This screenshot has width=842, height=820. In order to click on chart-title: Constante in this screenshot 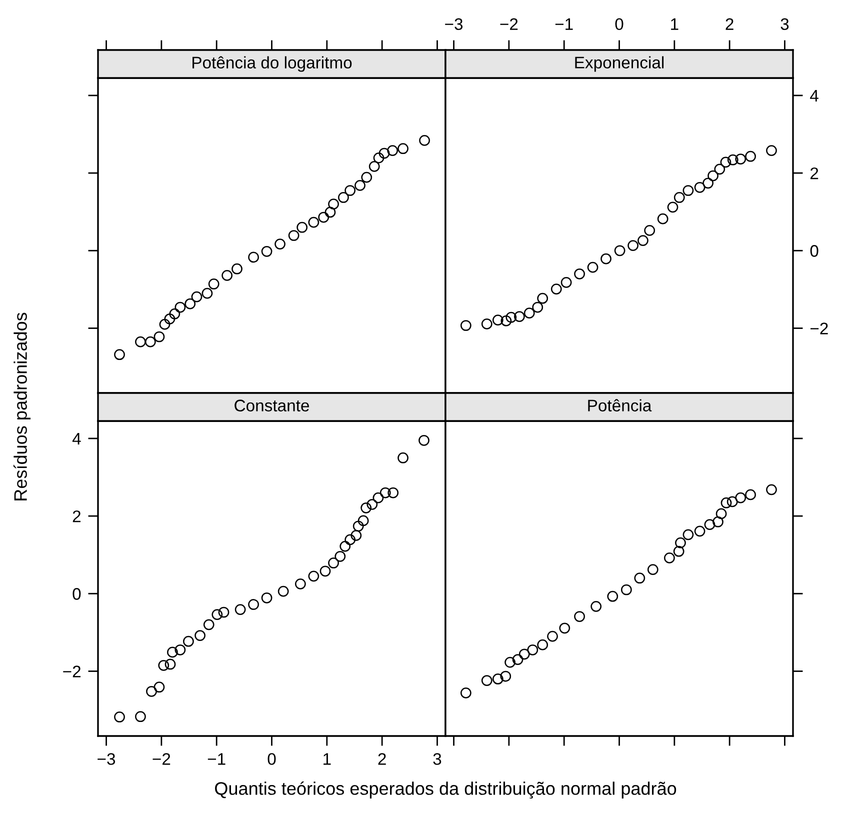, I will do `click(271, 406)`.